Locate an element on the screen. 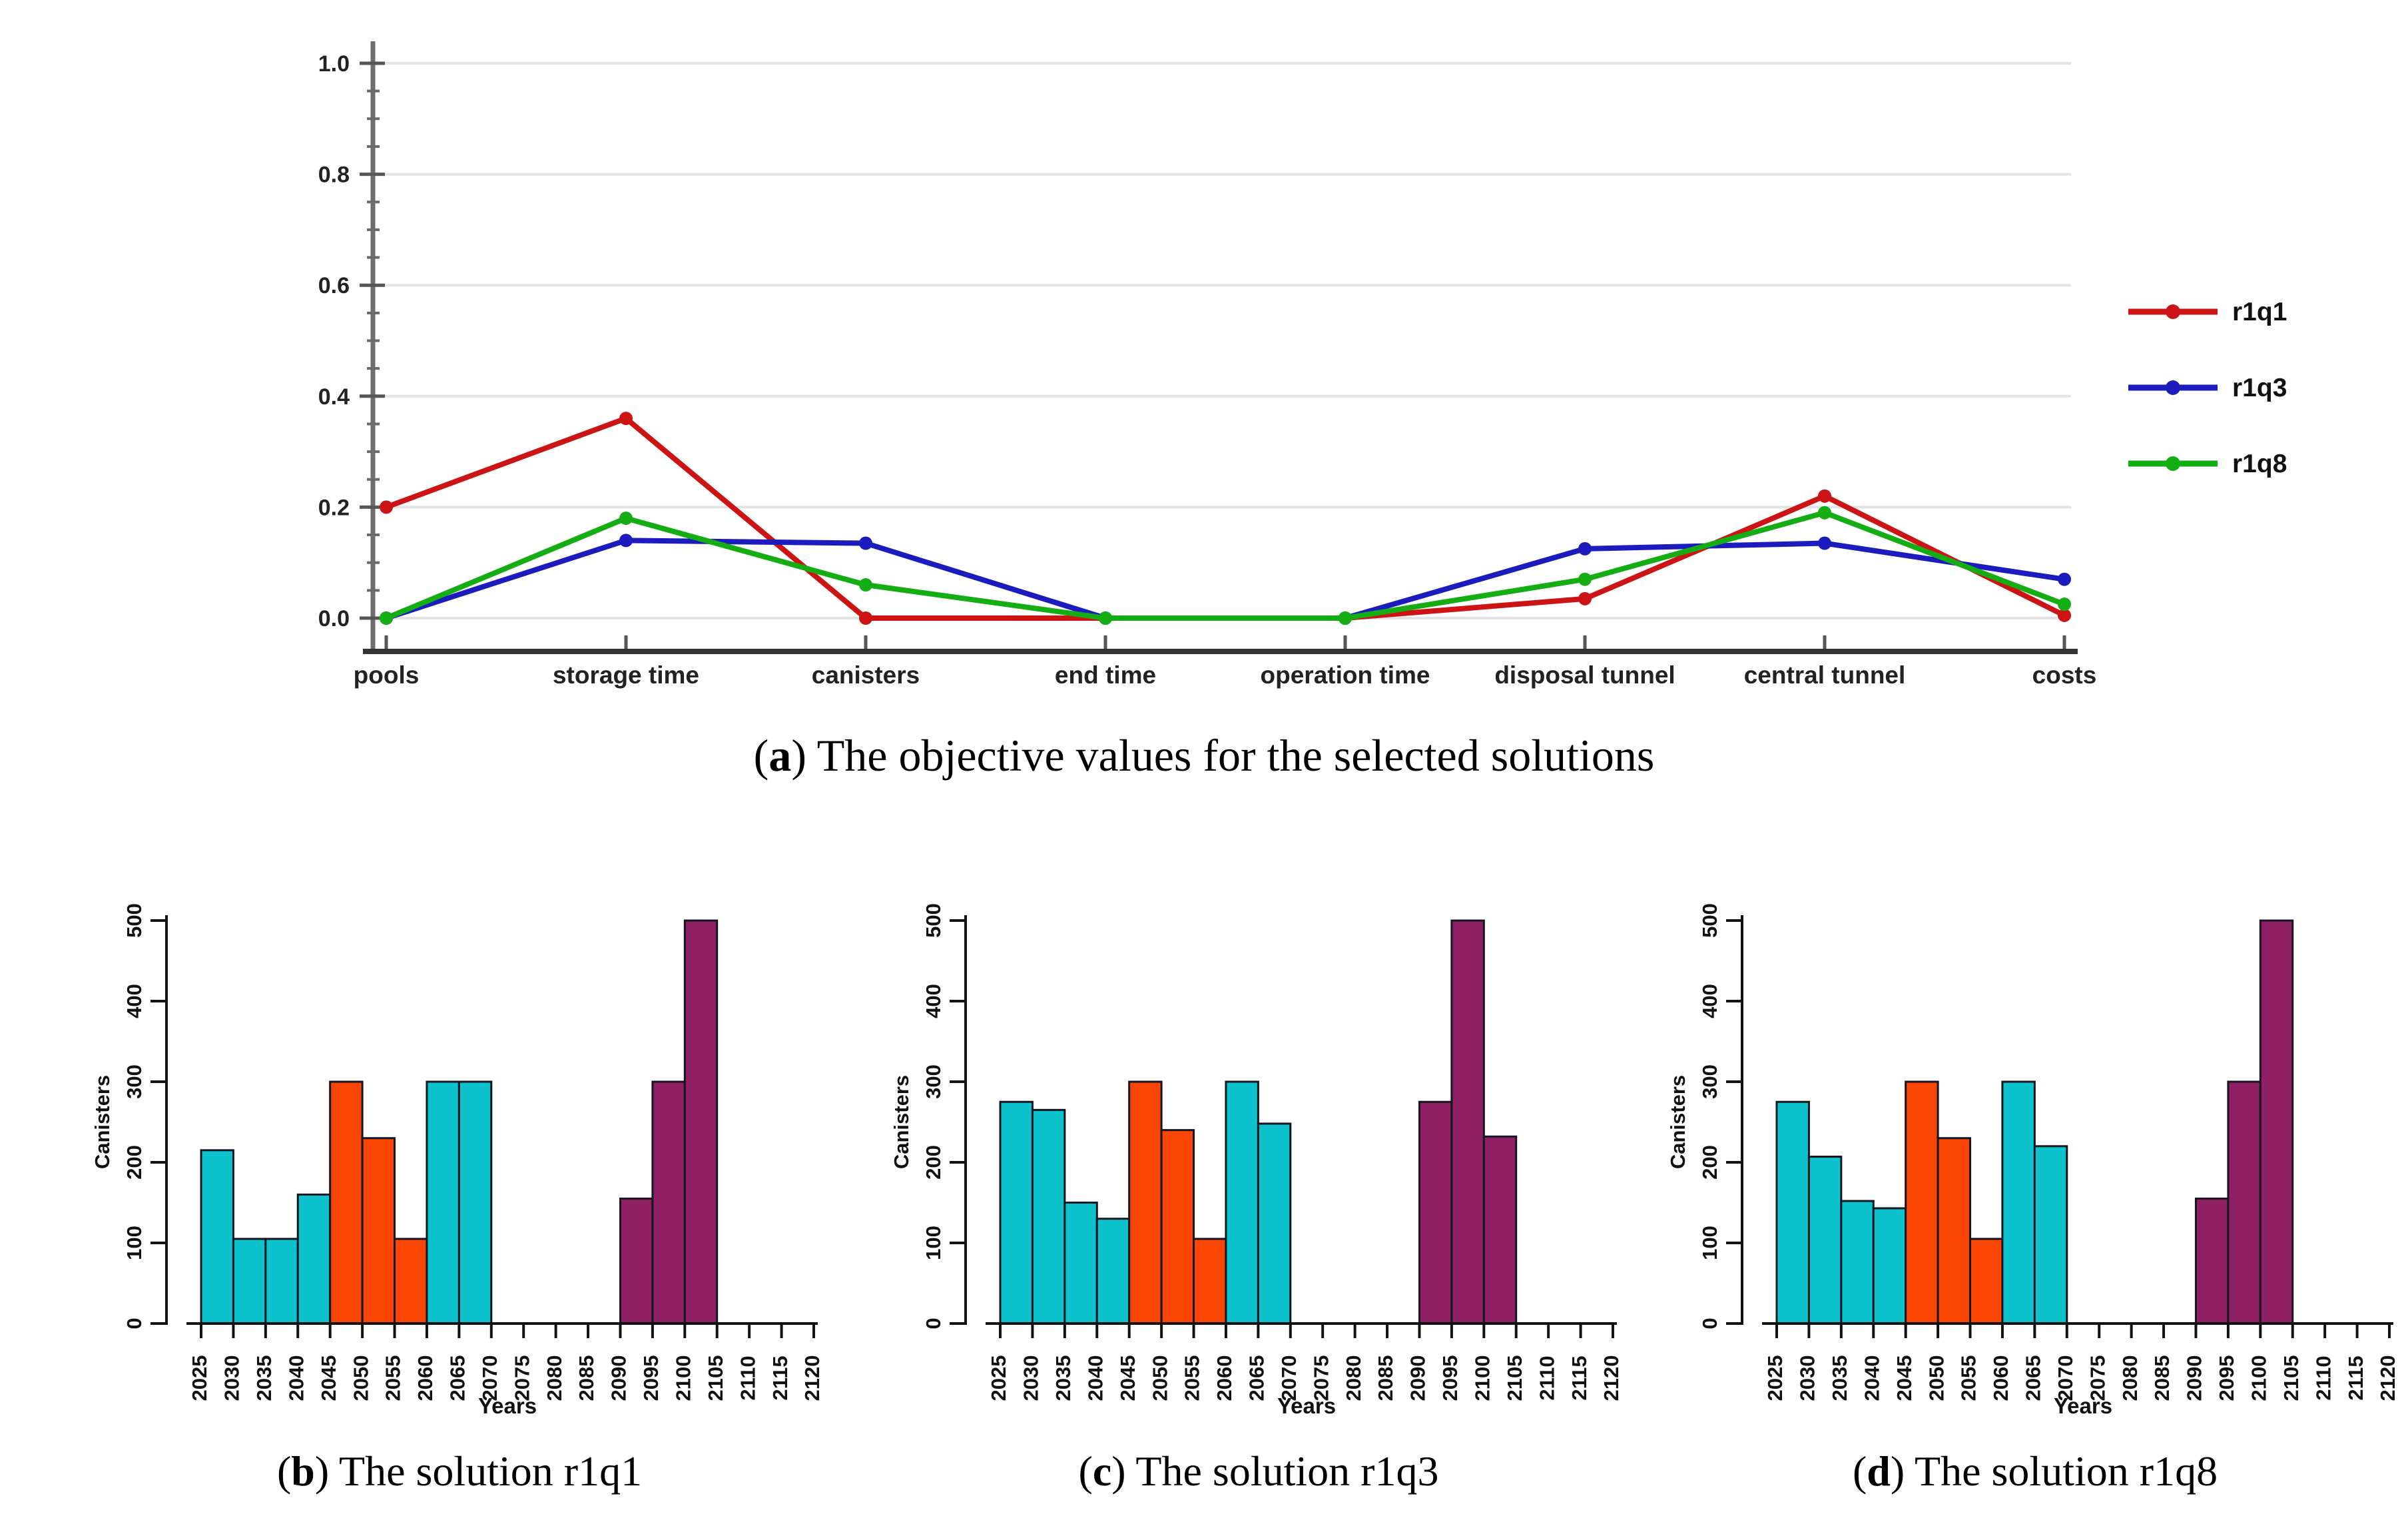 This screenshot has width=2408, height=1522. caption-c: (c) The solution r1q3 is located at coordinates (1259, 1471).